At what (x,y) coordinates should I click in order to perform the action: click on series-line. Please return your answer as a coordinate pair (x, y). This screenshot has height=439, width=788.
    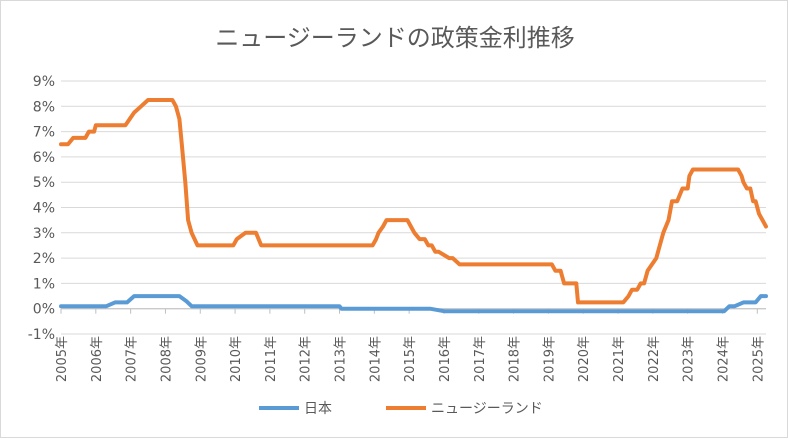
    Looking at the image, I should click on (413, 304).